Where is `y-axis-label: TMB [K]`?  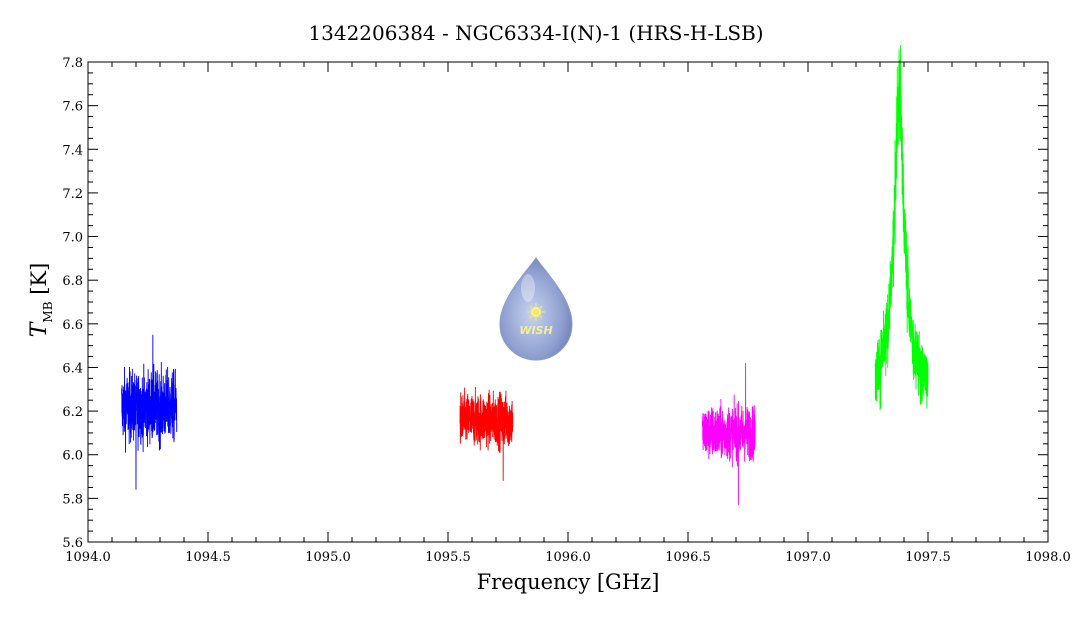 y-axis-label: TMB [K] is located at coordinates (41, 300).